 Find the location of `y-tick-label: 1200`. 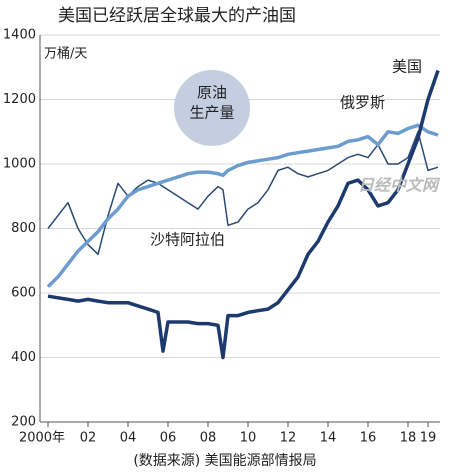

y-tick-label: 1200 is located at coordinates (19, 99).